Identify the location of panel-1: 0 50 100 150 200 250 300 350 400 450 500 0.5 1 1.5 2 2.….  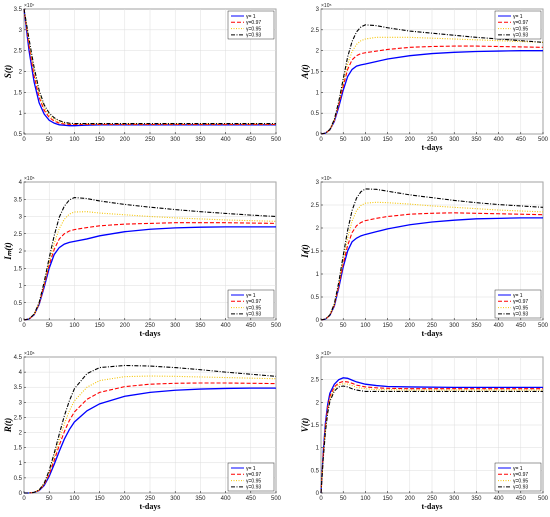
(142, 73).